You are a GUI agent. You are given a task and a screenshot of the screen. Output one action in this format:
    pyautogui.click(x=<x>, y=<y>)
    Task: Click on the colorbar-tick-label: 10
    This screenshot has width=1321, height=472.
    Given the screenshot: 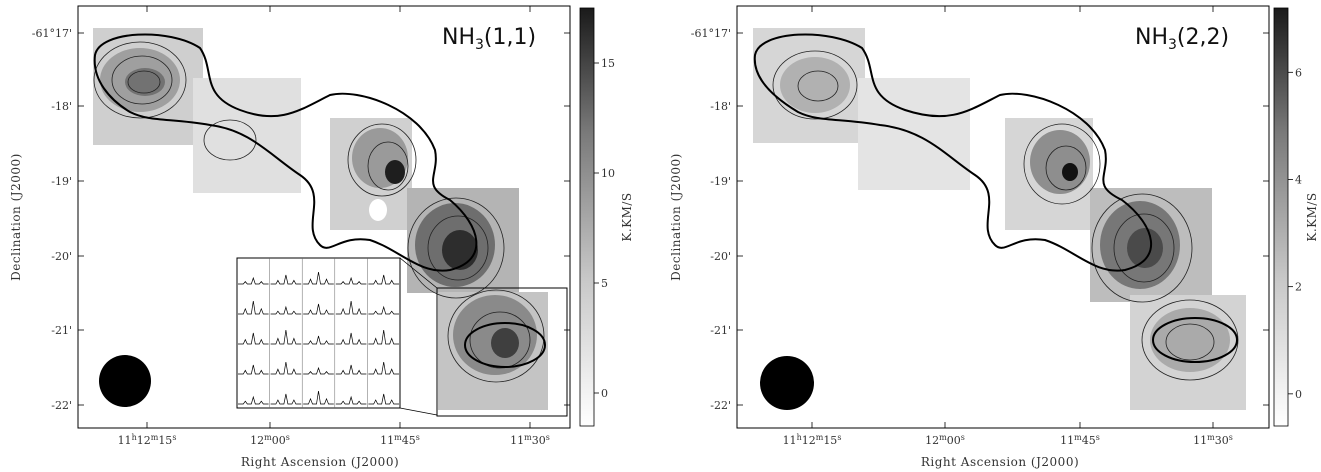 What is the action you would take?
    pyautogui.click(x=608, y=173)
    